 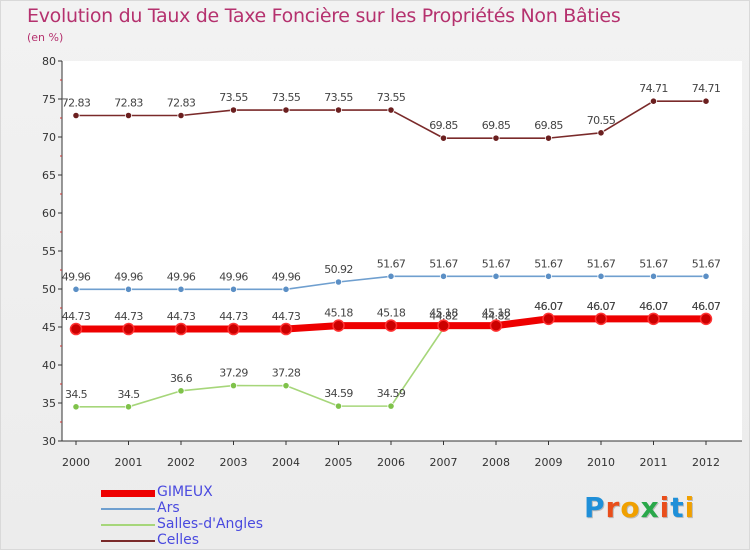 I want to click on data-label: 34.5, so click(x=128, y=394).